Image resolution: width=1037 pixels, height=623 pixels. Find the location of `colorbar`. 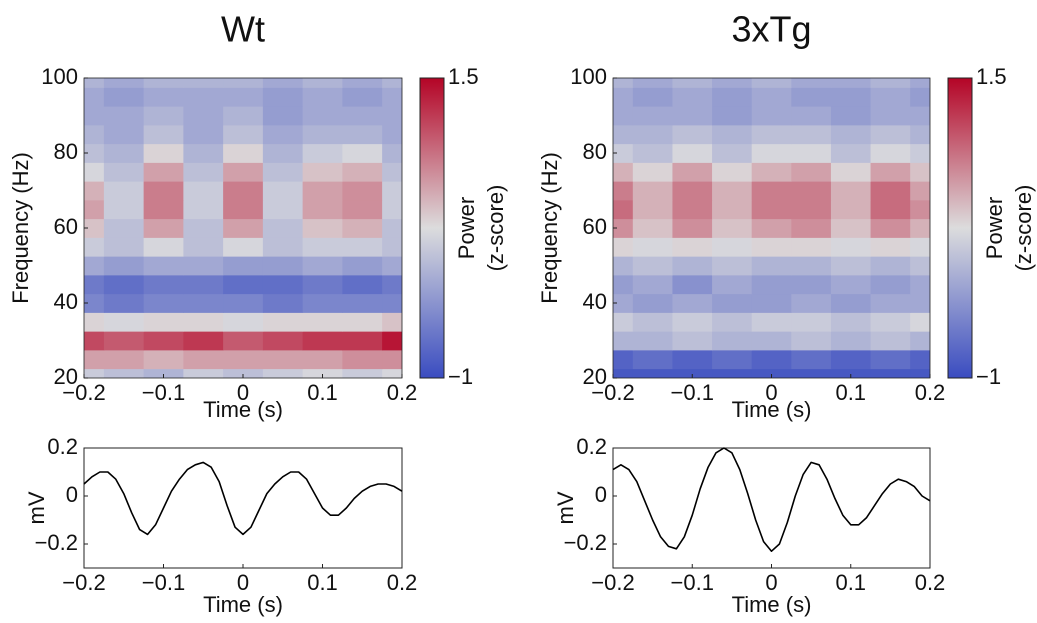

colorbar is located at coordinates (960, 228).